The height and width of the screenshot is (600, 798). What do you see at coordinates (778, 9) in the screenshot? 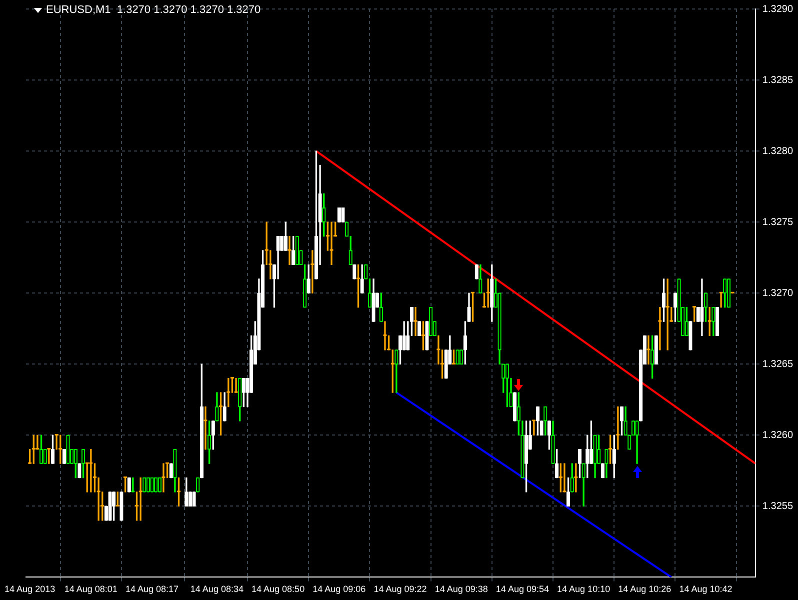
I see `y-tick-label: 1.3290` at bounding box center [778, 9].